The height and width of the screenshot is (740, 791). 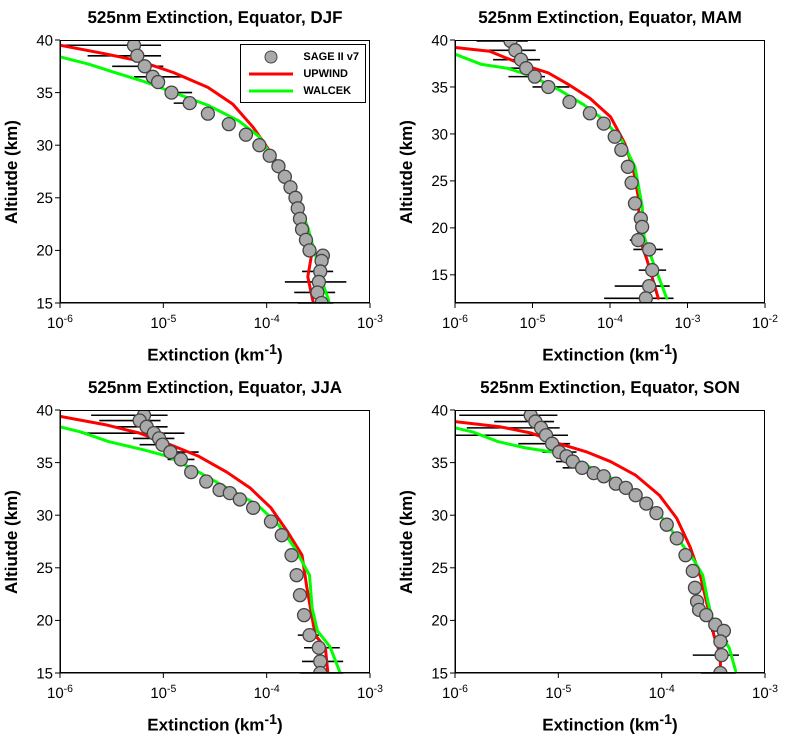 What do you see at coordinates (610, 18) in the screenshot?
I see `chart-title: 525nm Extinction, Equator, MAM` at bounding box center [610, 18].